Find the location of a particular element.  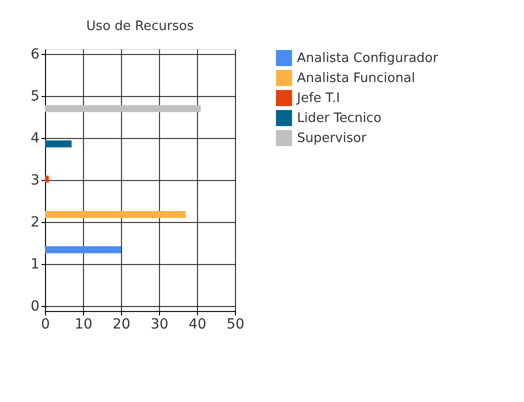

legend-label: Lider Tecnico is located at coordinates (339, 118).